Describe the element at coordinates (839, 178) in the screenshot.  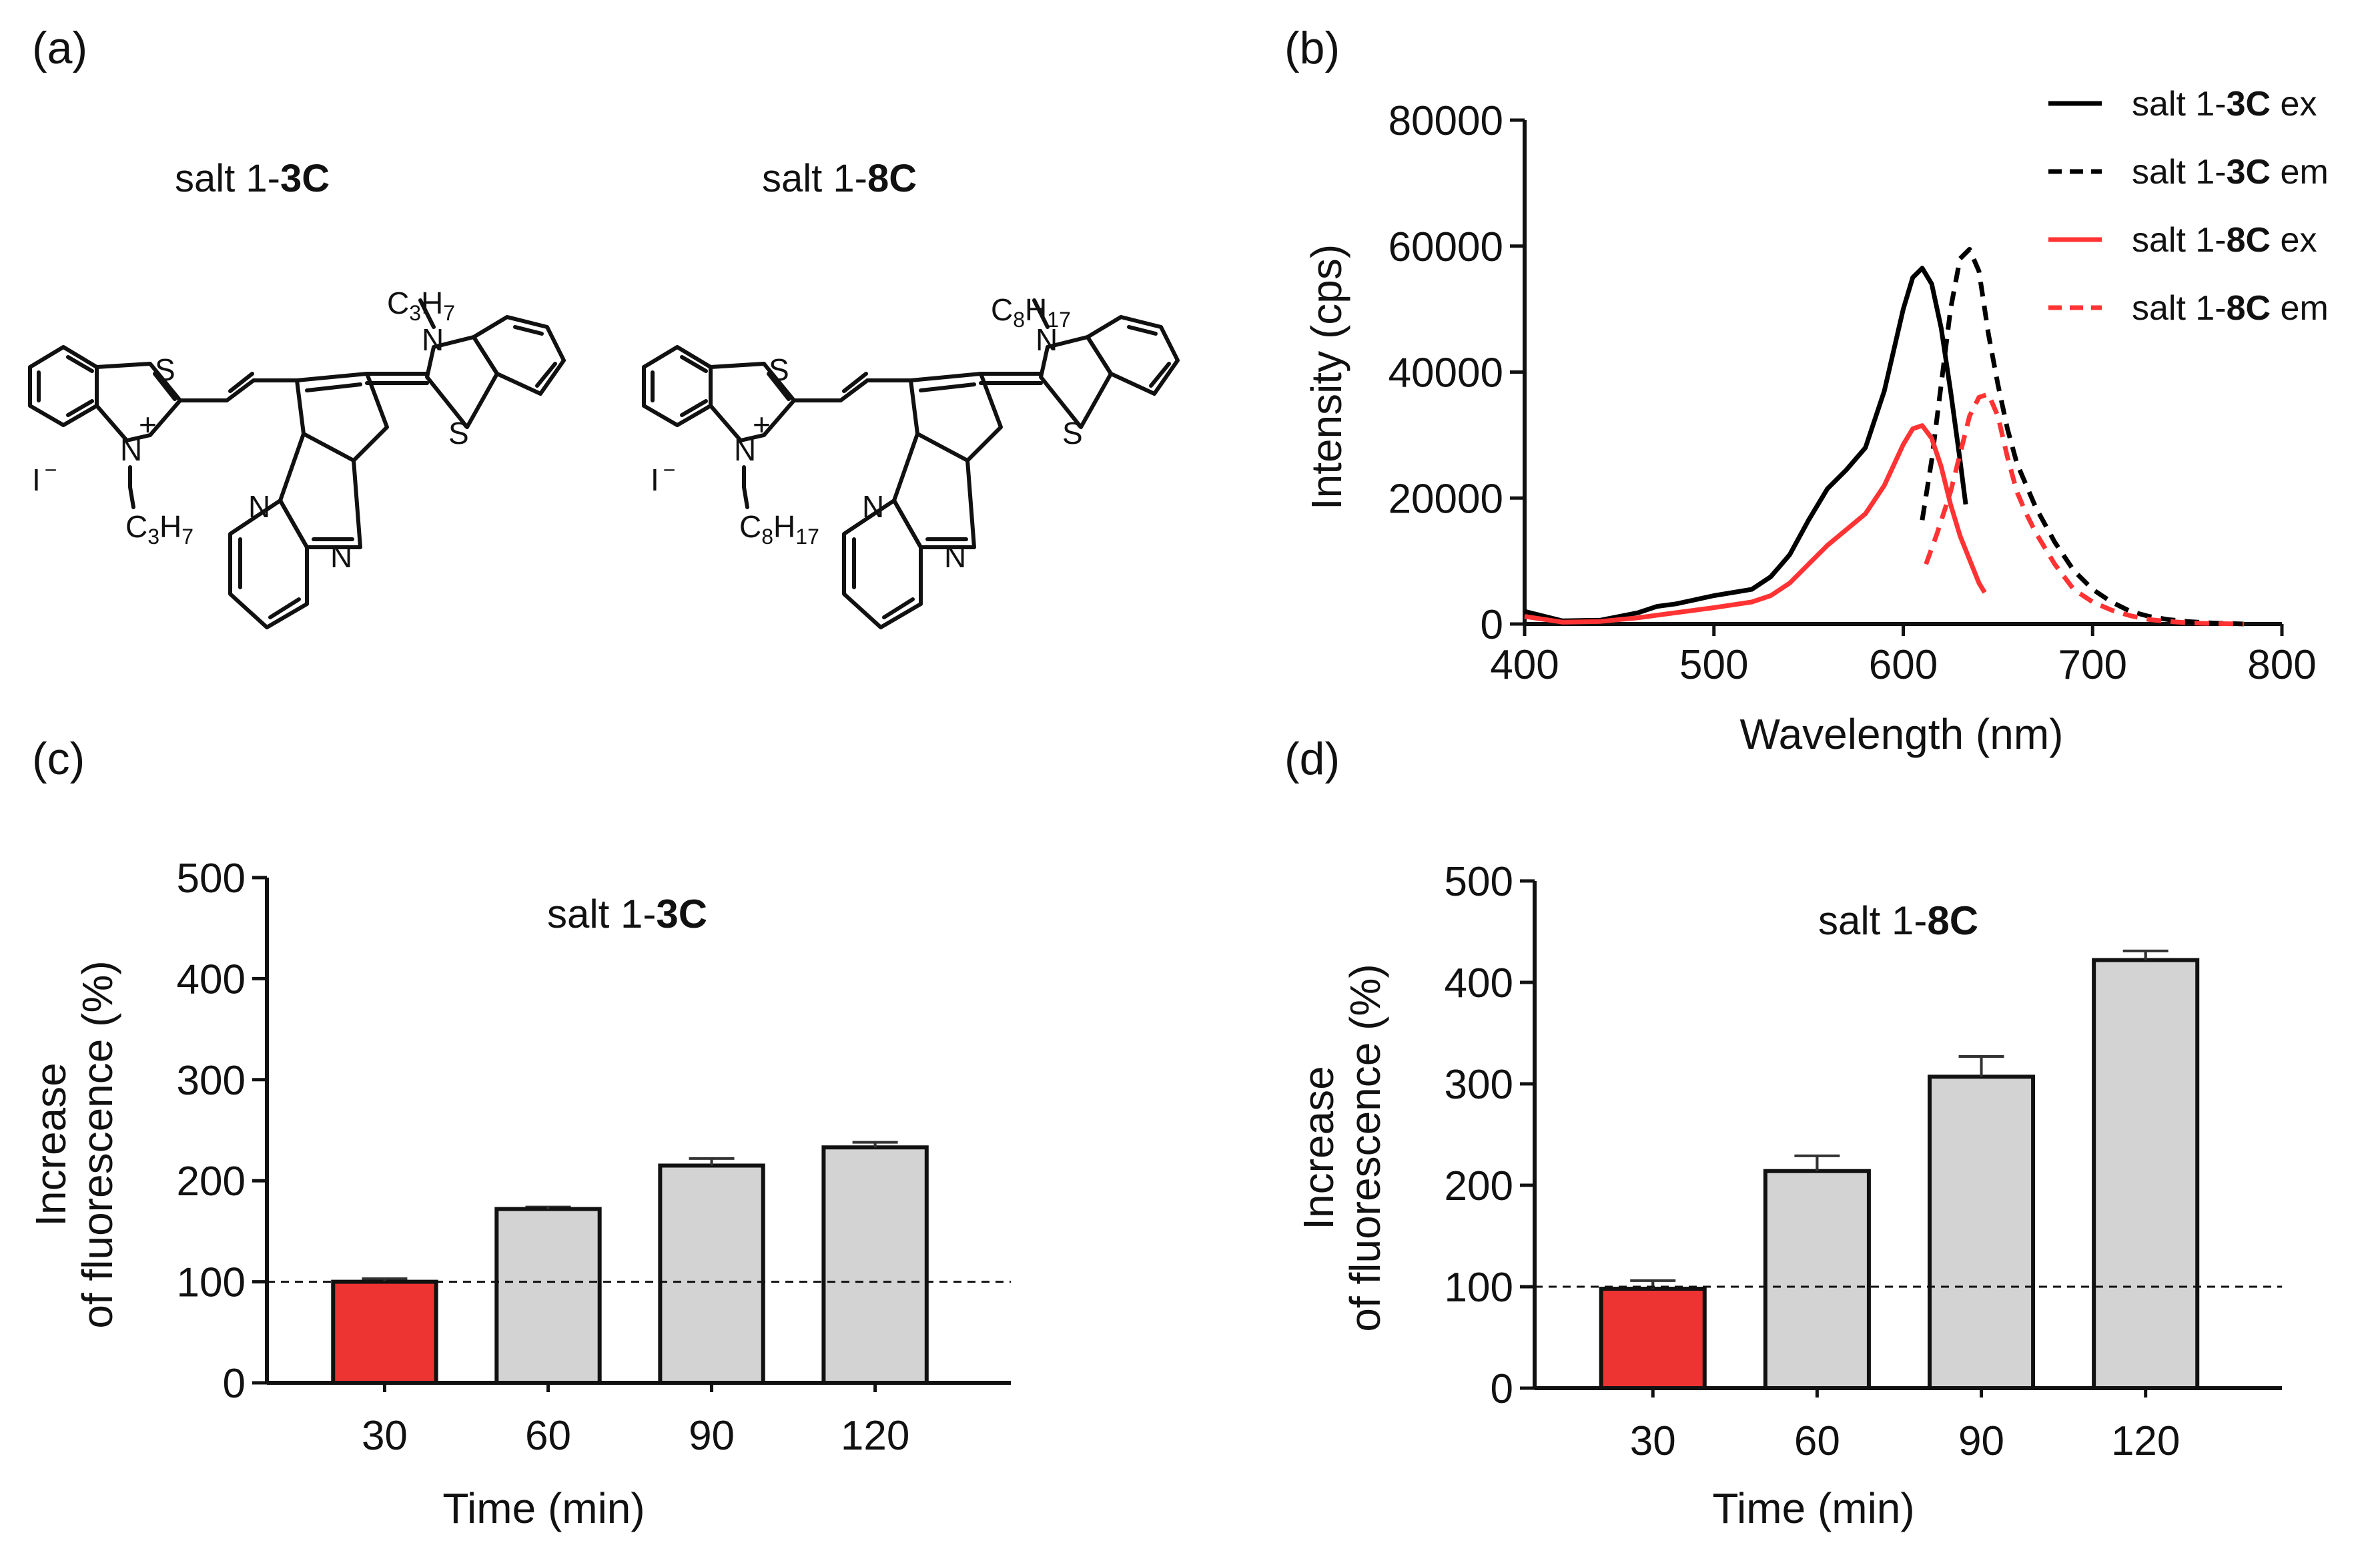
I see `molecule-2-title: salt 1-8C` at that location.